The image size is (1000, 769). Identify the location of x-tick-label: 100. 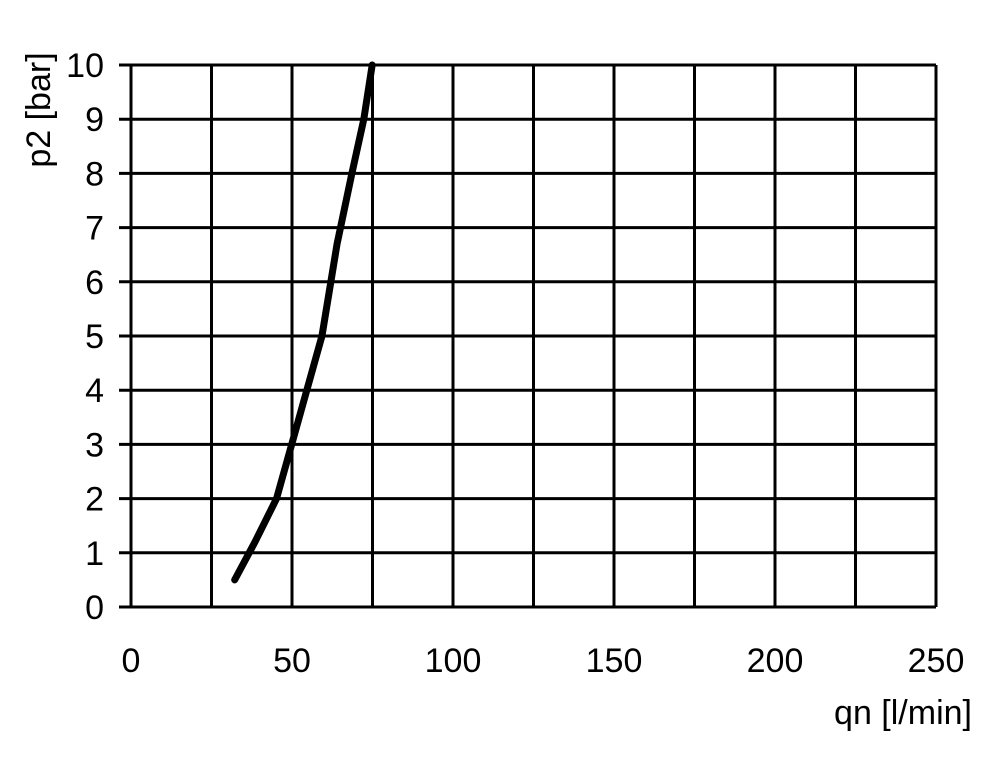
(453, 661).